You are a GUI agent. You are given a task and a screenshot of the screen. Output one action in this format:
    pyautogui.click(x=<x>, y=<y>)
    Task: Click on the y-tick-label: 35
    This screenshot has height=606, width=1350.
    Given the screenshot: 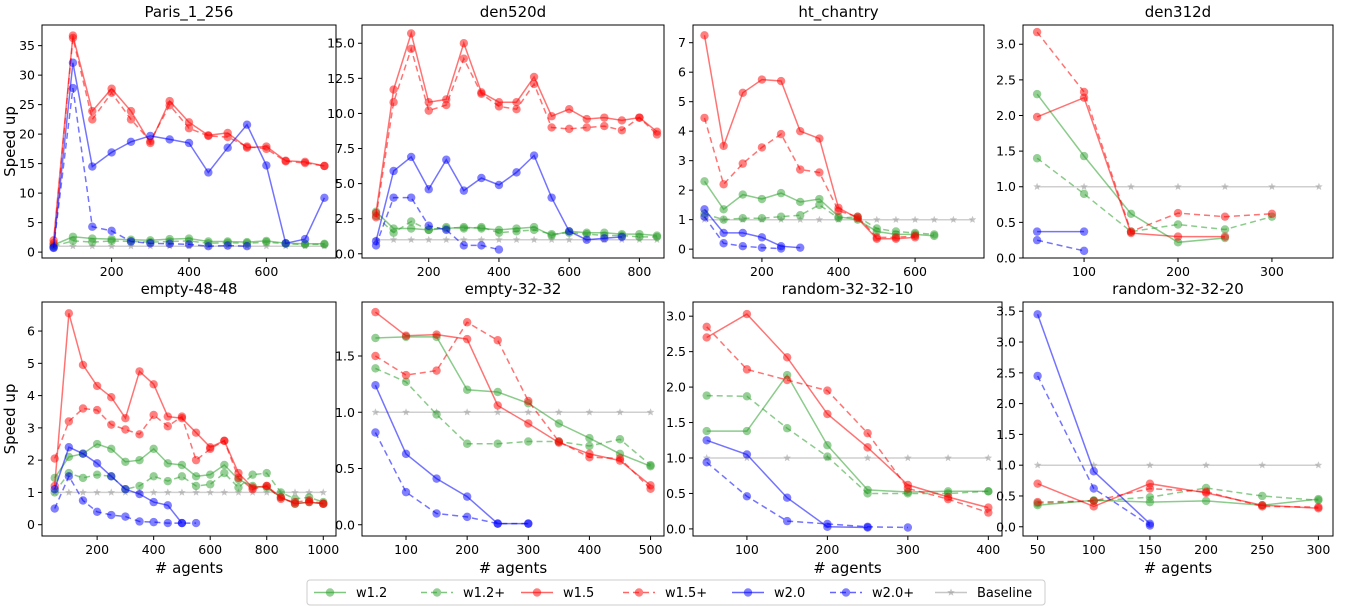 What is the action you would take?
    pyautogui.click(x=27, y=45)
    